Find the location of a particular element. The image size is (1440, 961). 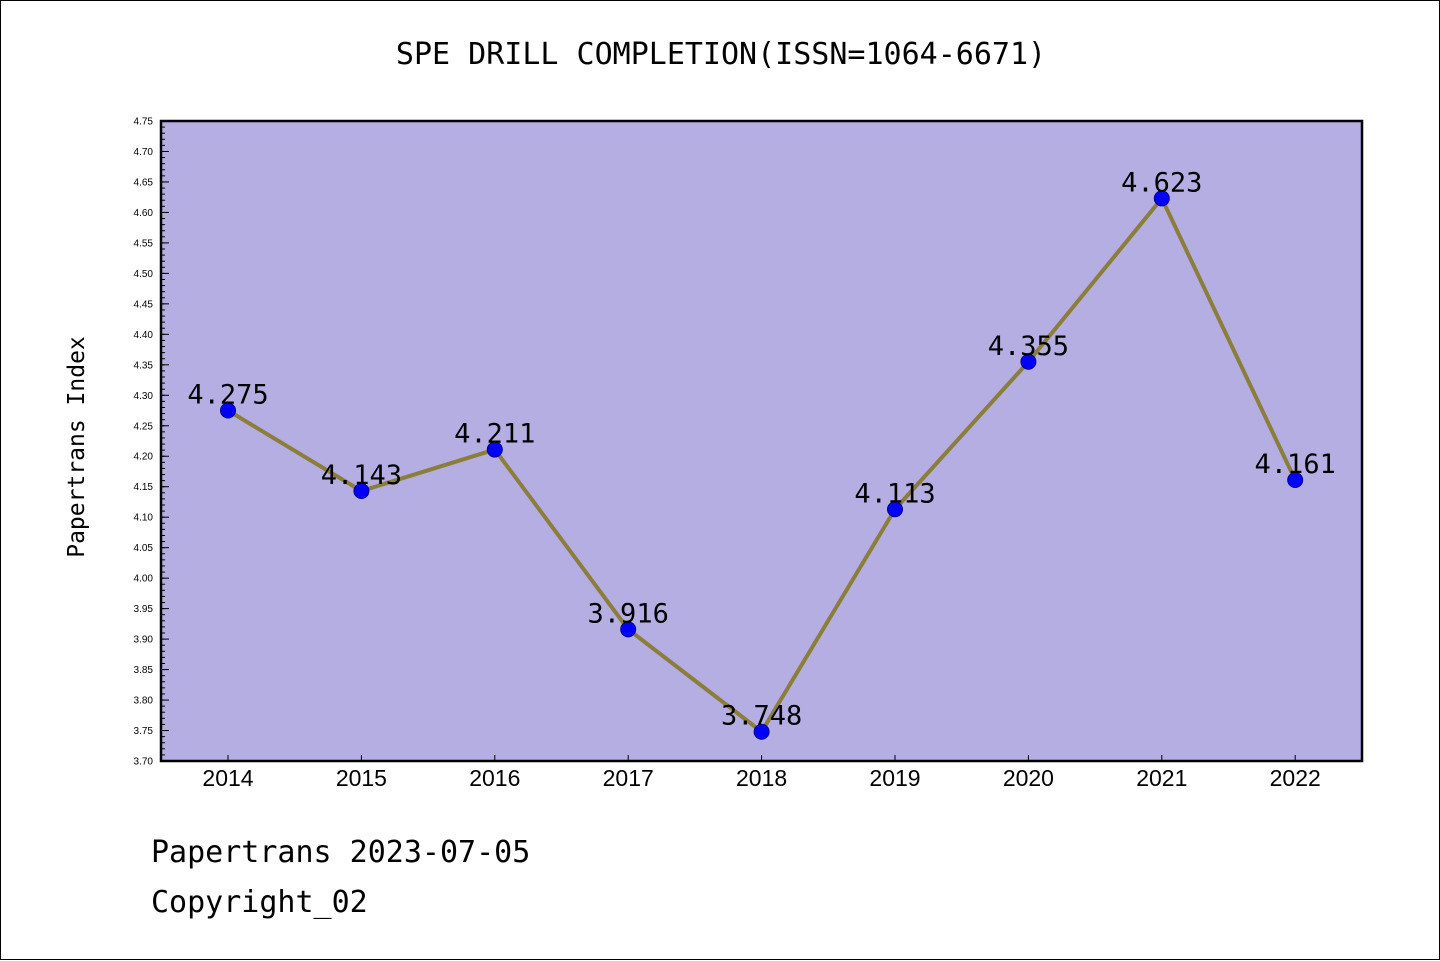

y-tick-label: 4.20 is located at coordinates (144, 457).